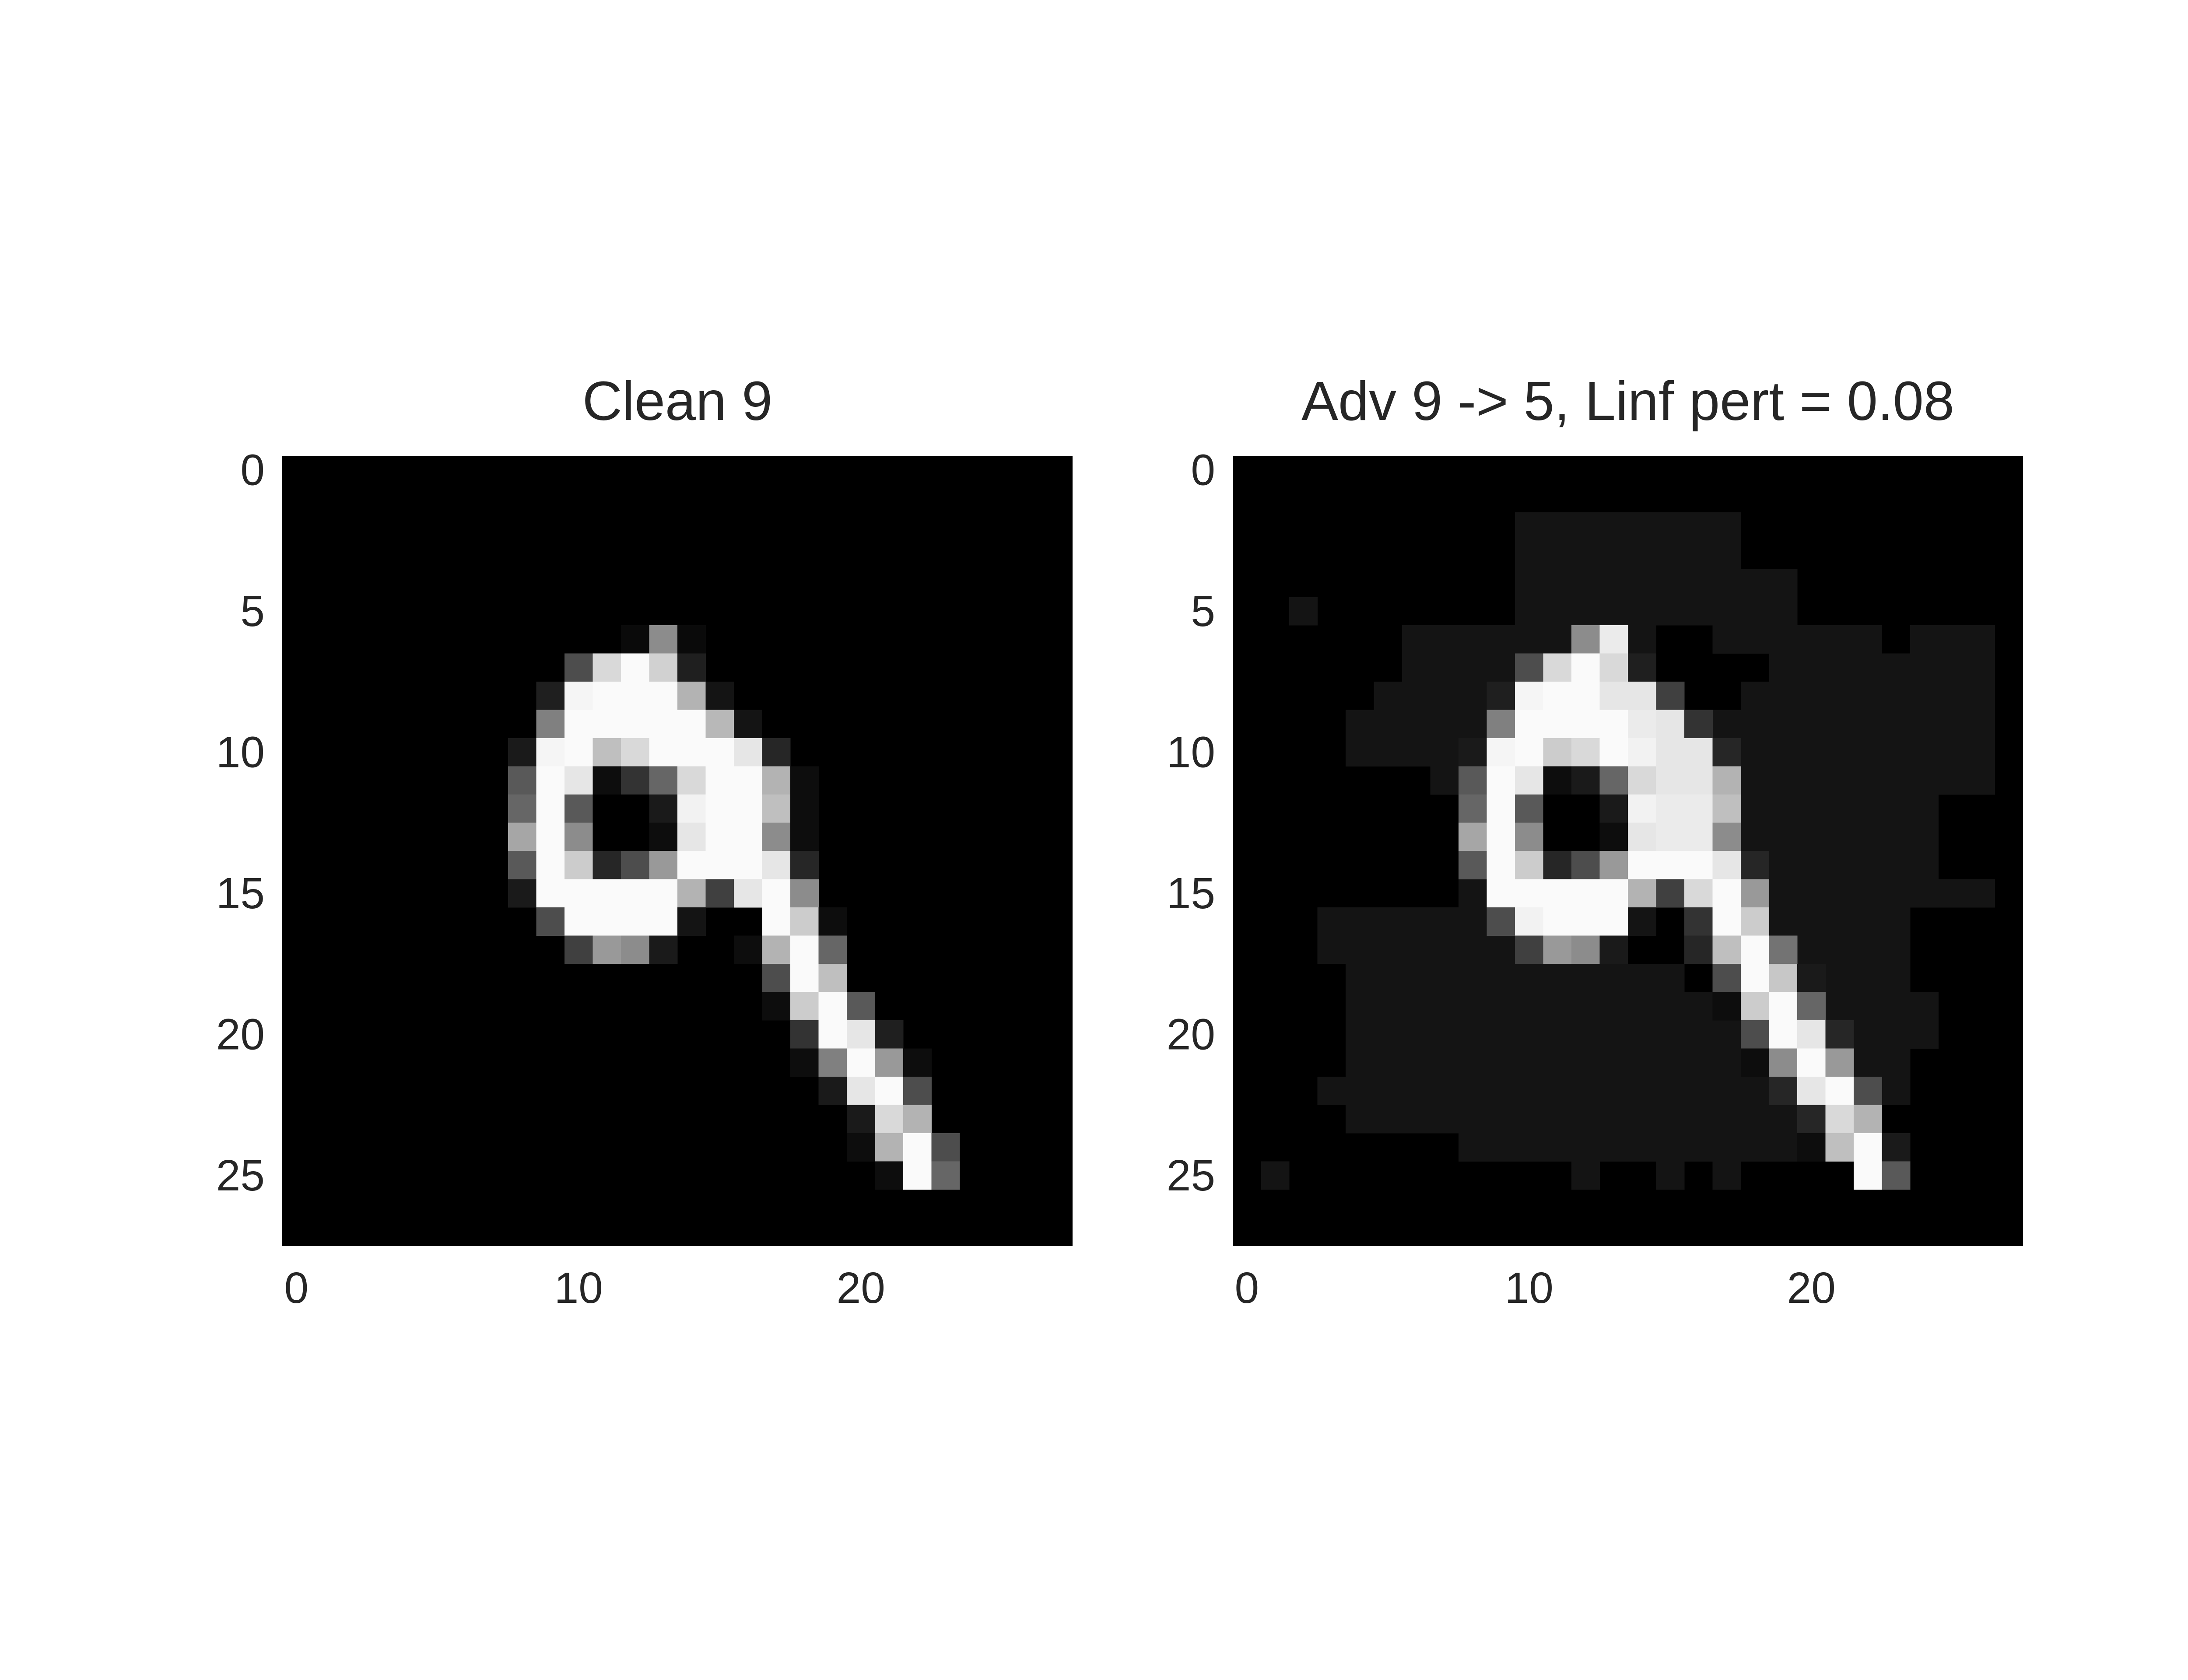  I want to click on x-tick-label: 20, so click(861, 1288).